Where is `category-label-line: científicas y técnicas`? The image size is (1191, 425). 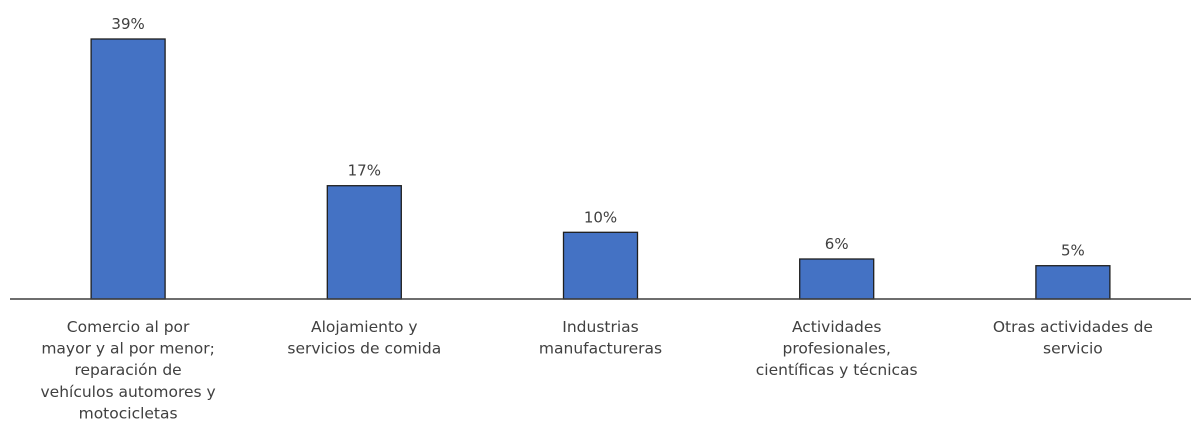
category-label-line: científicas y técnicas is located at coordinates (837, 370).